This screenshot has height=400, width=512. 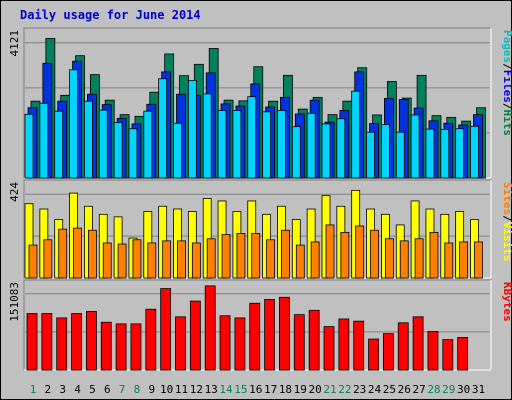 I want to click on y-axis-max-kbytes: 151083, so click(x=14, y=302).